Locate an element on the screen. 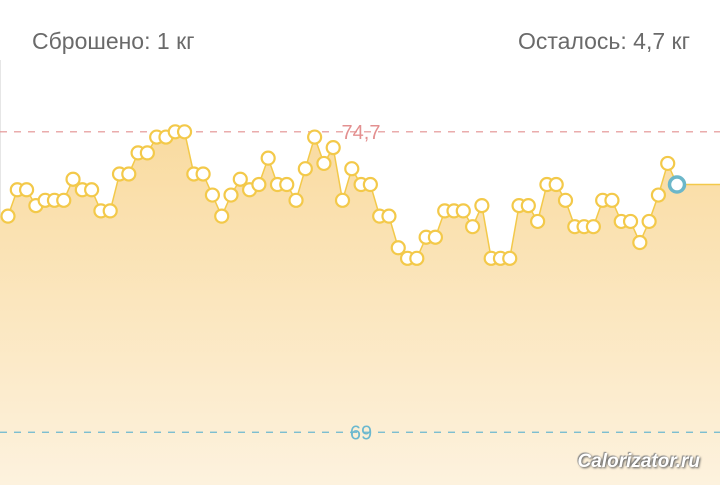  current-point is located at coordinates (677, 184).